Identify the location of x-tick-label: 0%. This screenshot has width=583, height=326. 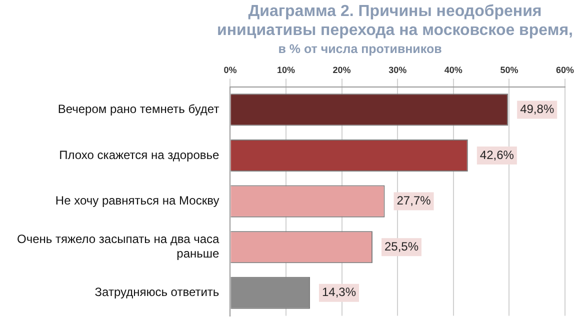
(230, 69).